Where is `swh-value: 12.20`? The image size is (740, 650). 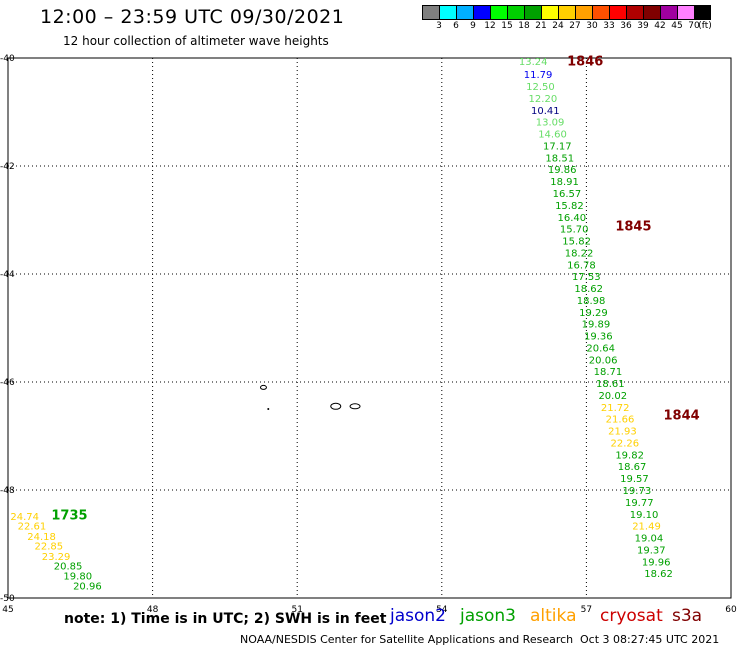 swh-value: 12.20 is located at coordinates (543, 99).